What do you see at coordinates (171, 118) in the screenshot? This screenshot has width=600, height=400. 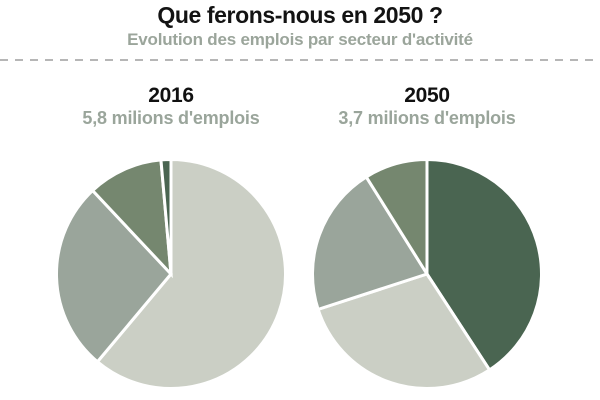 I see `chart-value-label: 5,8 milions d'emplois` at bounding box center [171, 118].